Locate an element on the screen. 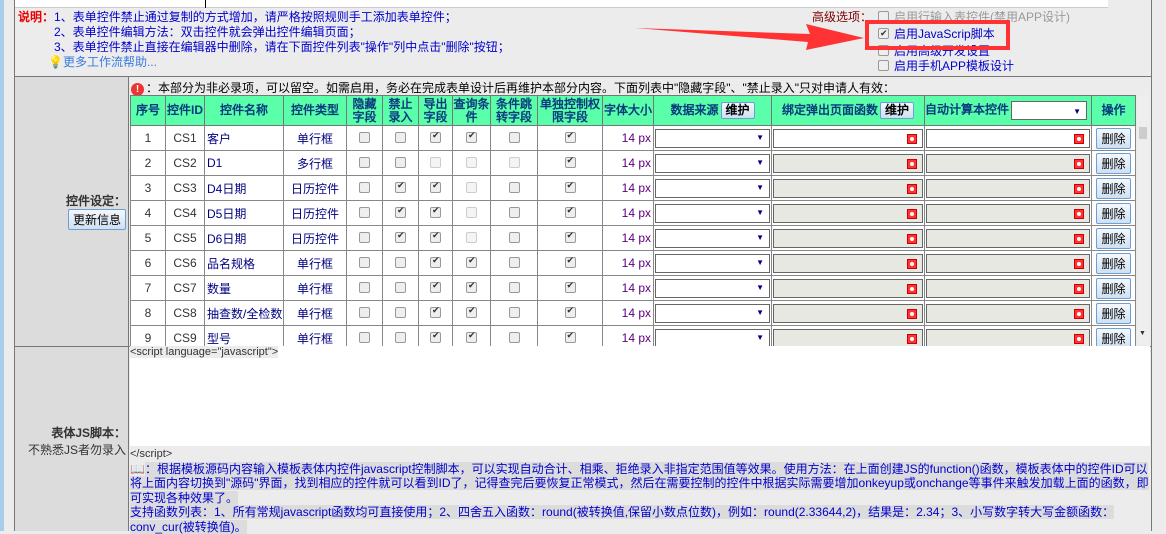 Image resolution: width=1166 pixels, height=534 pixels. option-javascript: 启用JavaScrip脚本 is located at coordinates (936, 34).